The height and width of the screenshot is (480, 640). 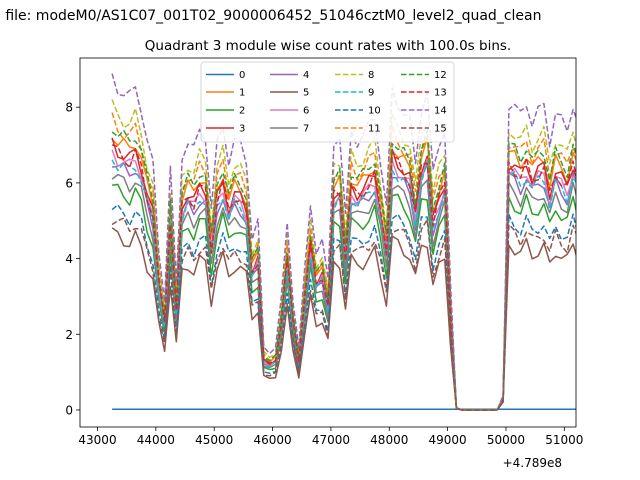 I want to click on legend-label-0: 0, so click(x=242, y=75).